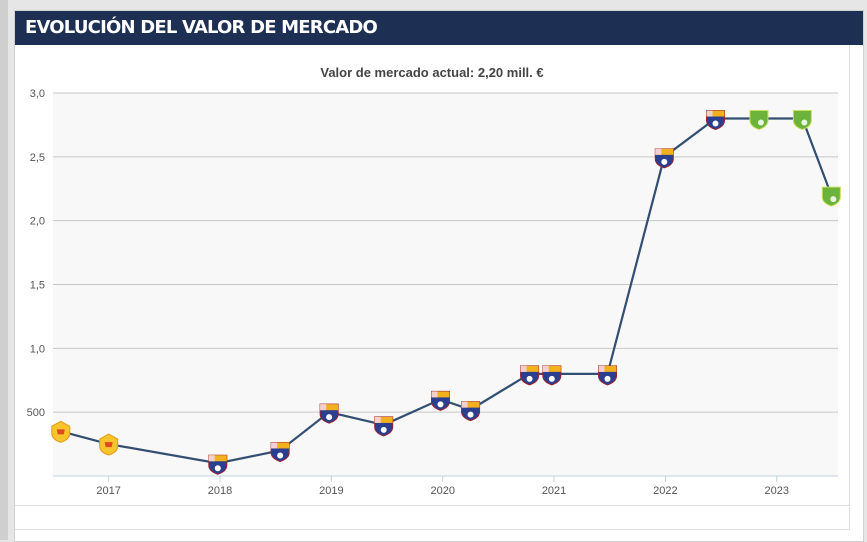 The width and height of the screenshot is (867, 542). What do you see at coordinates (37, 222) in the screenshot?
I see `y-tick-label: 2,0` at bounding box center [37, 222].